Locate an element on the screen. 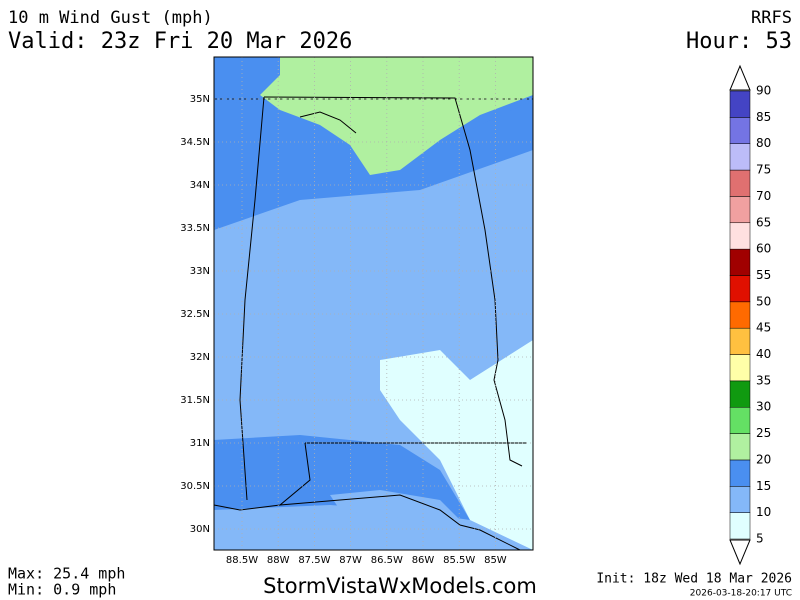  lon-label: 87.5W is located at coordinates (314, 560).